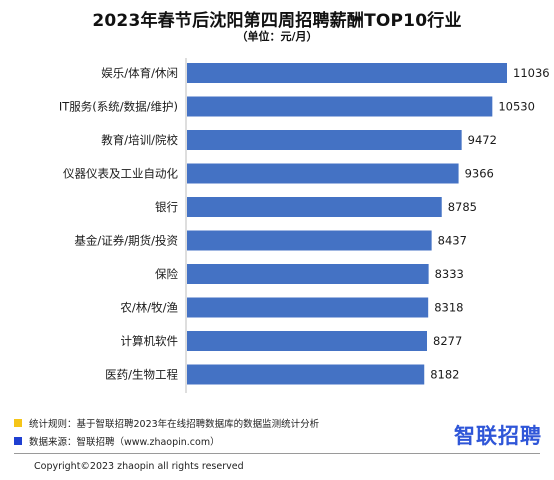  Describe the element at coordinates (150, 341) in the screenshot. I see `category-label: 计算机软件` at that location.